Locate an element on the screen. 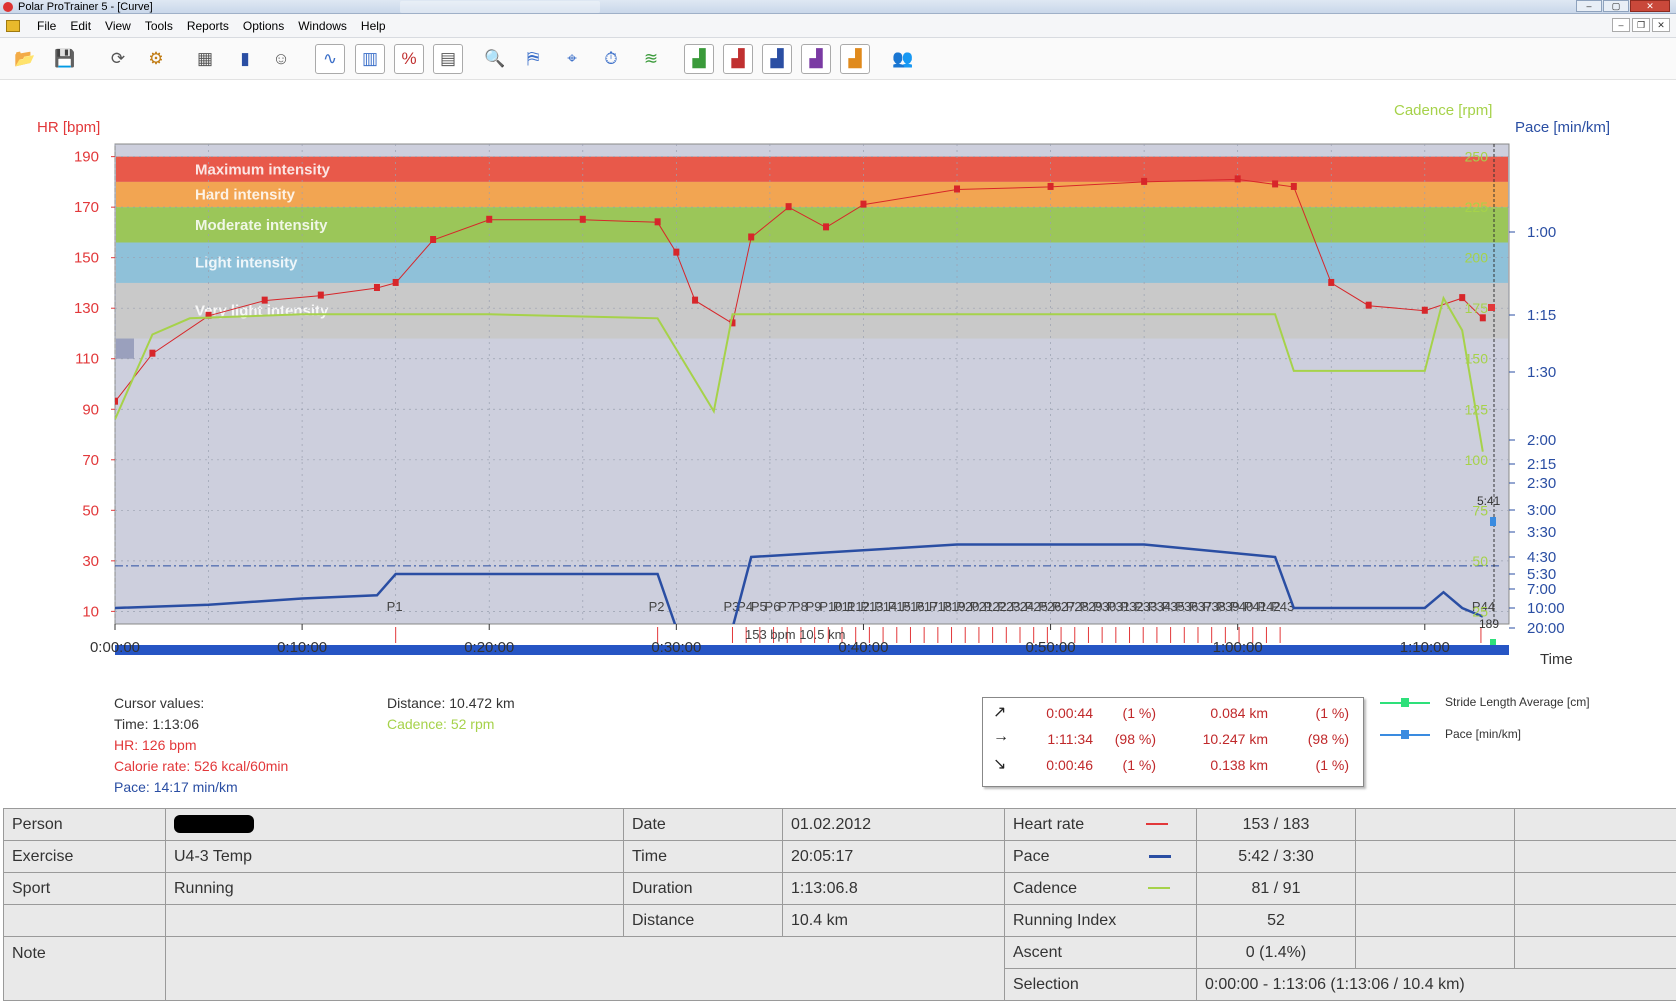 The height and width of the screenshot is (1005, 1676). menu-windows: Windows is located at coordinates (322, 26).